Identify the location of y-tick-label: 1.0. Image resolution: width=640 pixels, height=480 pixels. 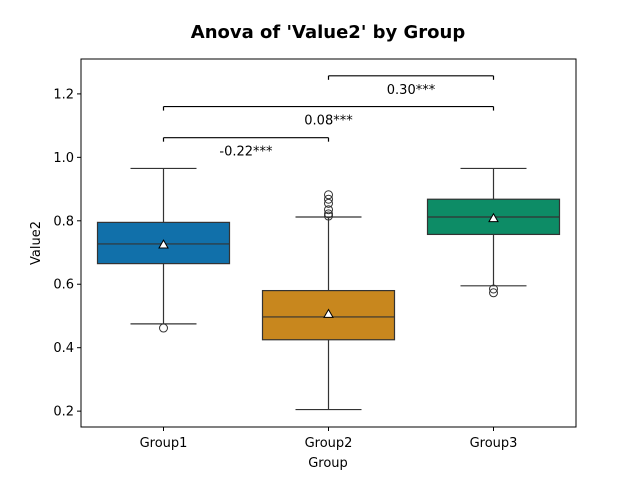
(63, 158).